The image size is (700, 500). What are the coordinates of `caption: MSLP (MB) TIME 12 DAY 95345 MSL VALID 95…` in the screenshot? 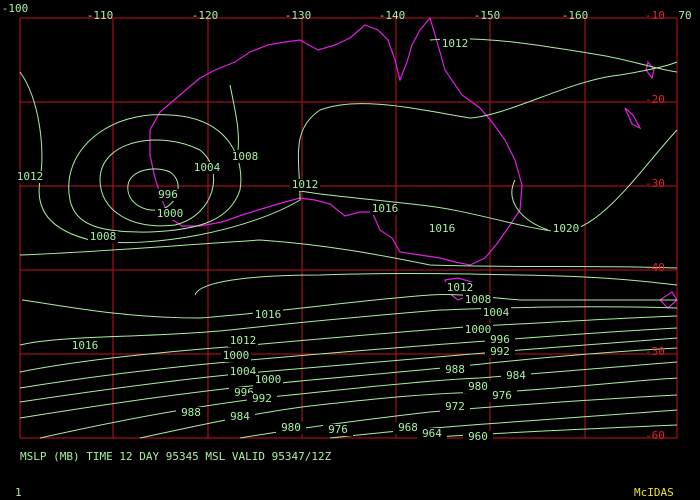 It's located at (176, 456).